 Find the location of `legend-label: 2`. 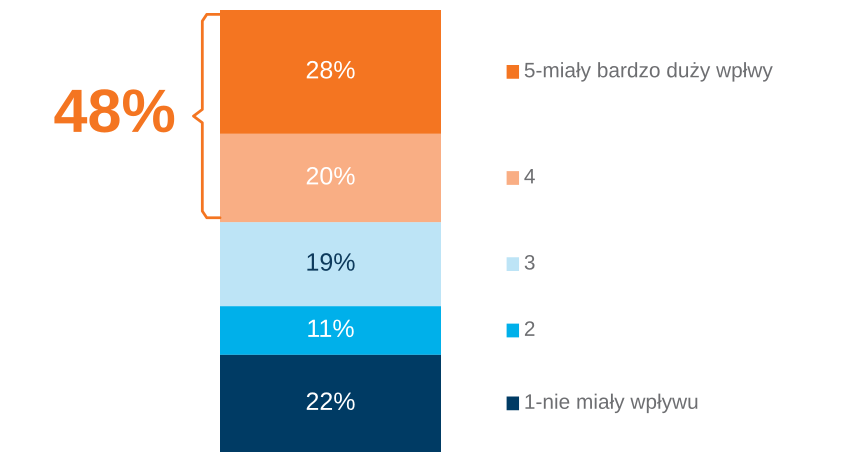

legend-label: 2 is located at coordinates (529, 328).